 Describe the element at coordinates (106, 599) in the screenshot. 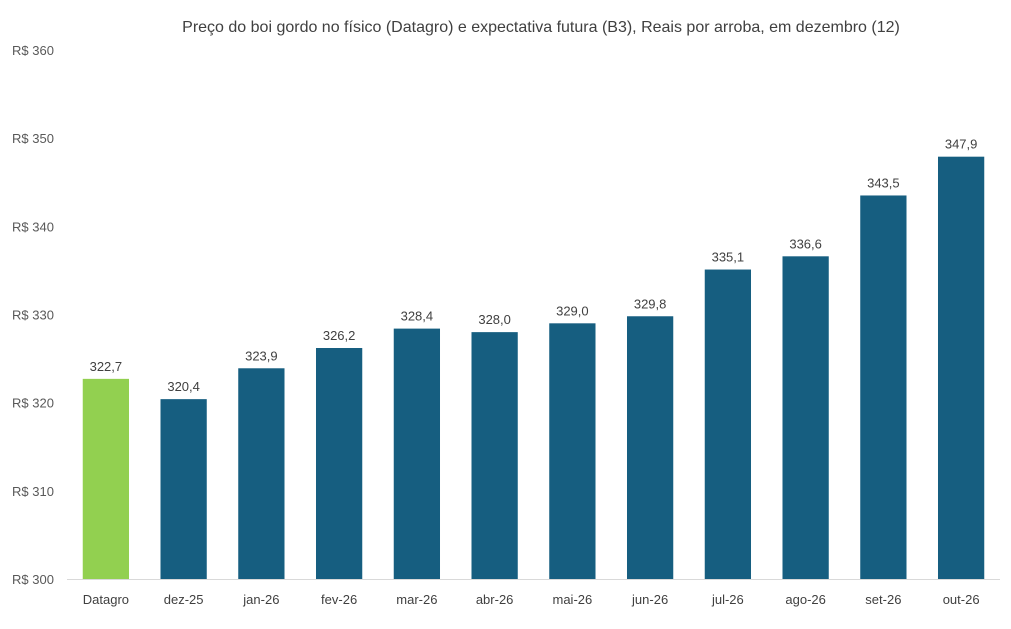

I see `x-tick-label-datagro: Datagro` at that location.